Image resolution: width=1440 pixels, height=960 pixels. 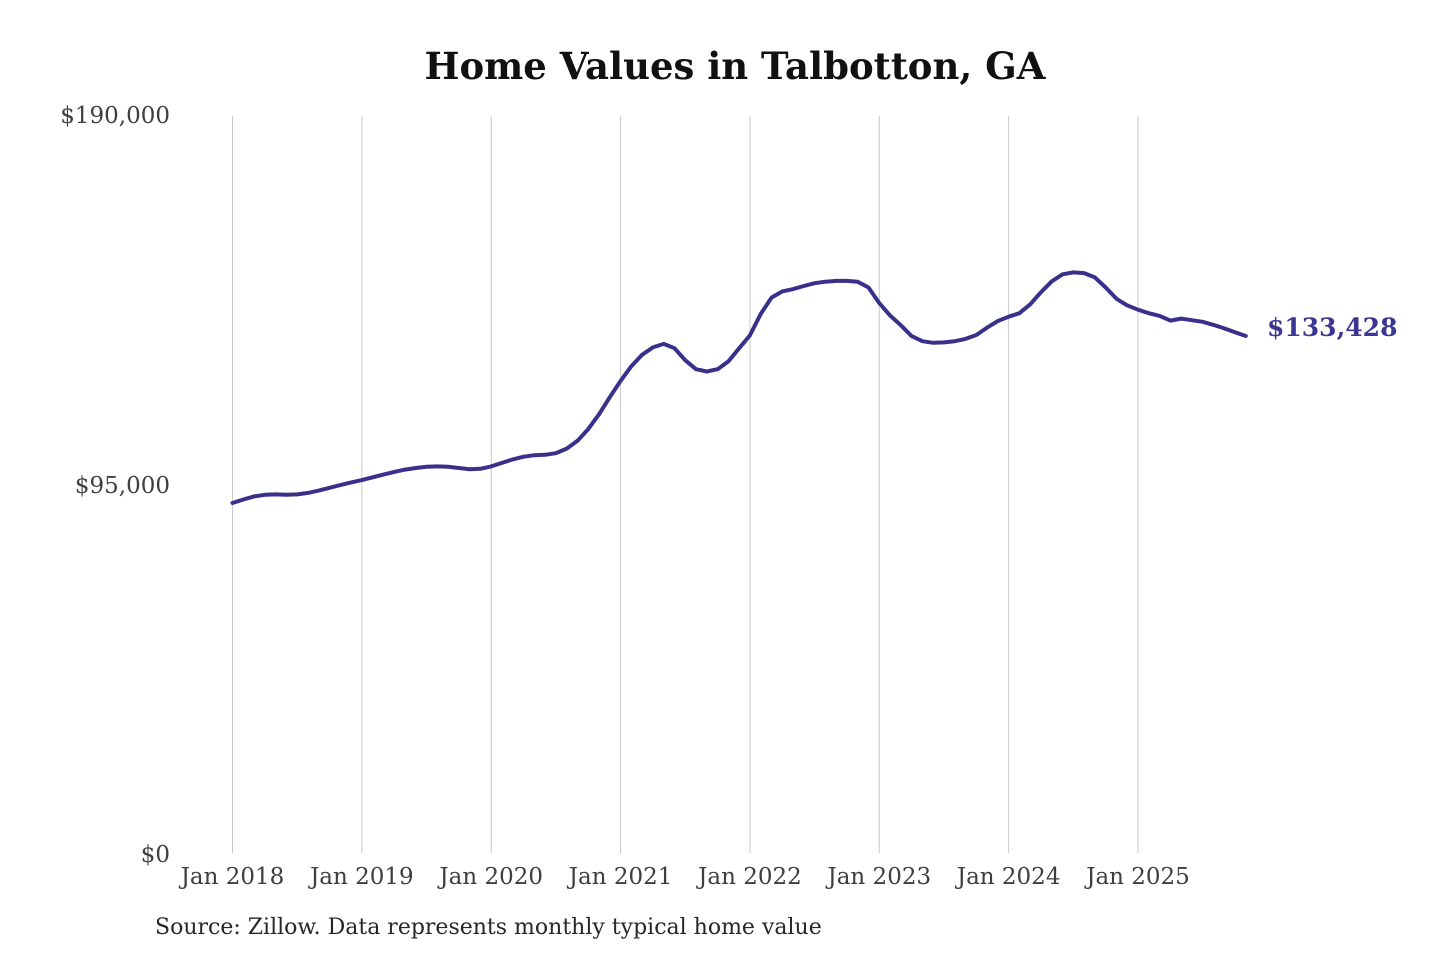 I want to click on x-tick-label: Jan 2019, so click(x=362, y=877).